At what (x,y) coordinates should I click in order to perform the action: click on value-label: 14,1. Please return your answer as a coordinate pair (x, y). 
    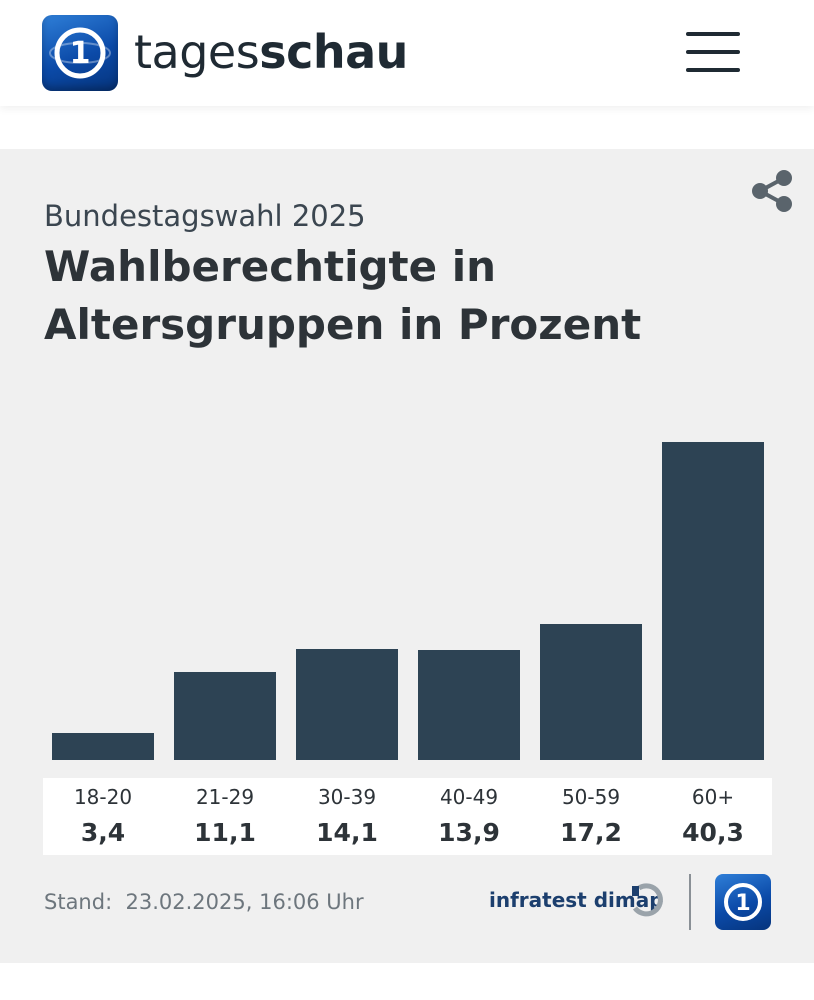
    Looking at the image, I should click on (347, 832).